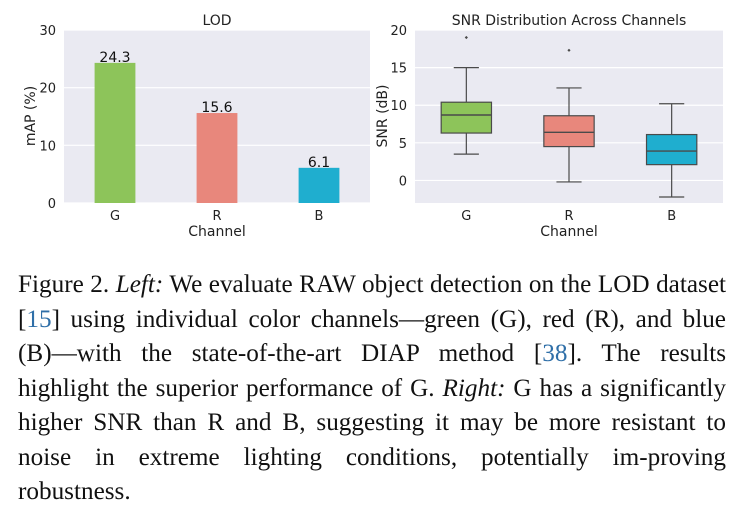 The height and width of the screenshot is (515, 743). I want to click on citation-link-15: 15, so click(39, 319).